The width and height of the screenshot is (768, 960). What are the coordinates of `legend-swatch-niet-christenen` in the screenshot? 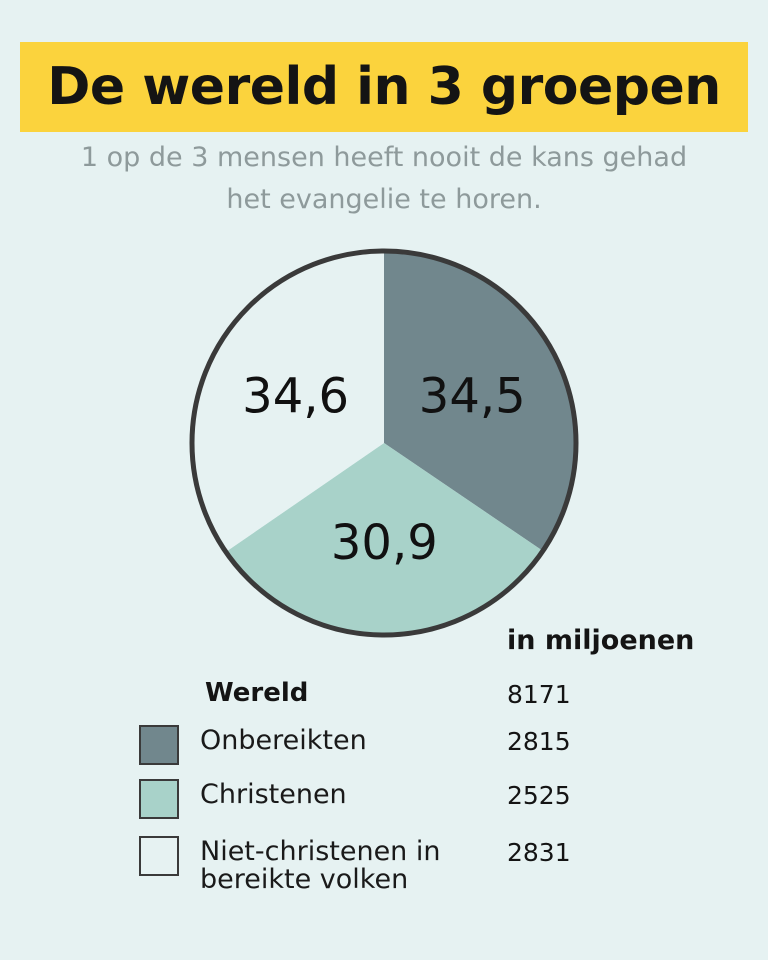 It's located at (159, 856).